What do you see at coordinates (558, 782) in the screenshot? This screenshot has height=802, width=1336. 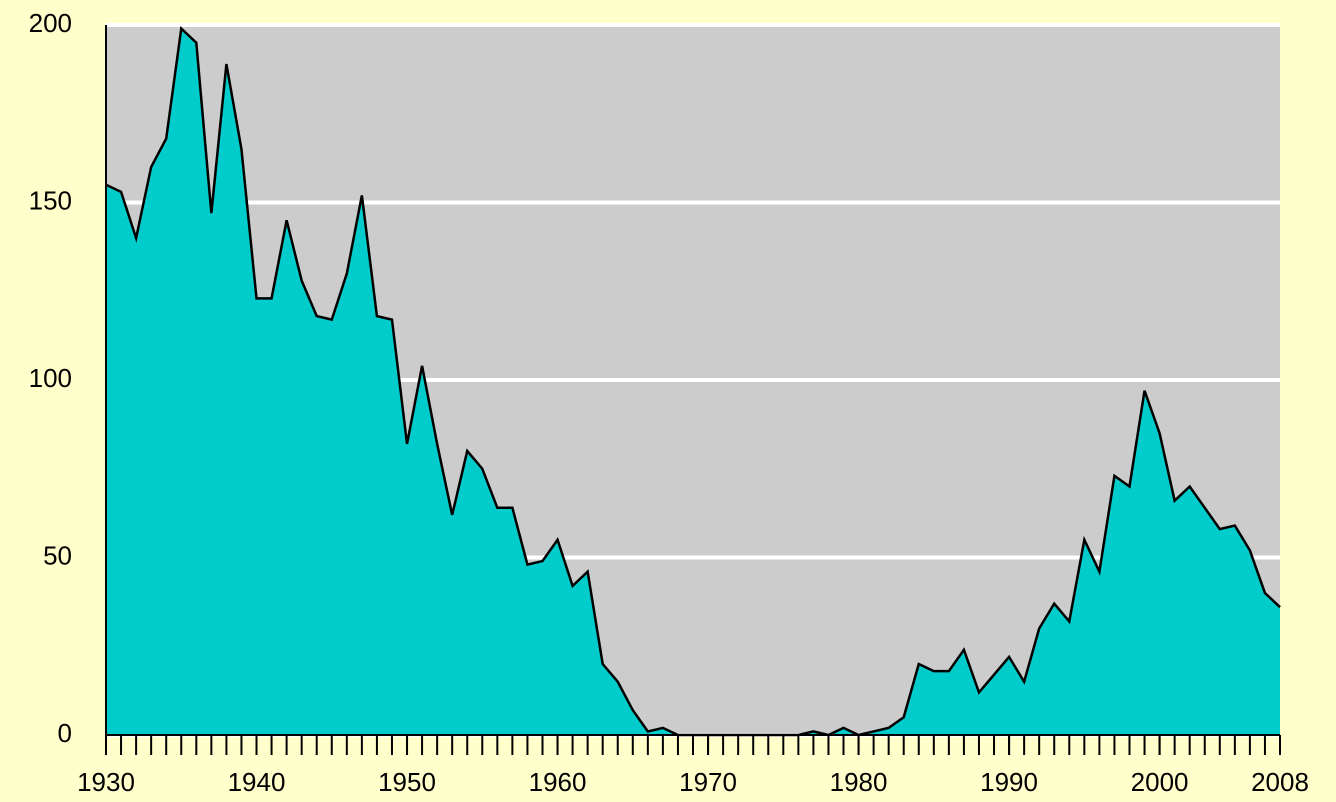 I see `x-tick-label: 1960` at bounding box center [558, 782].